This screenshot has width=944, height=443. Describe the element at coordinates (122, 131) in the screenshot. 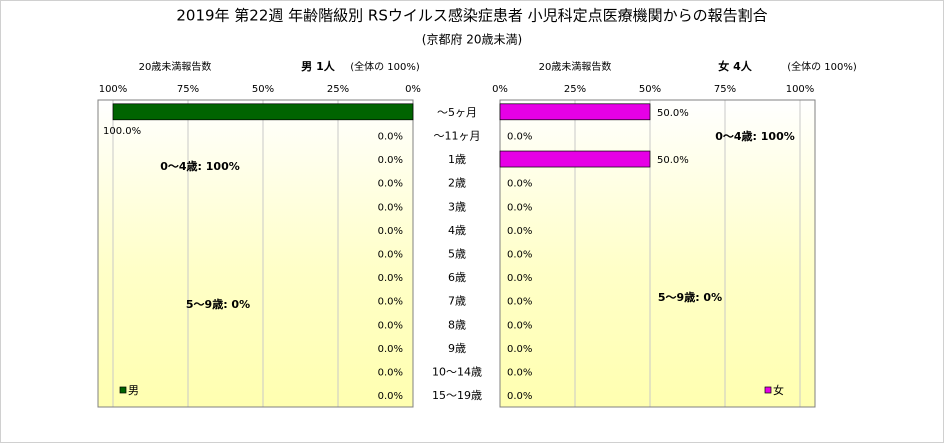

I see `data-label: 100.0%` at that location.